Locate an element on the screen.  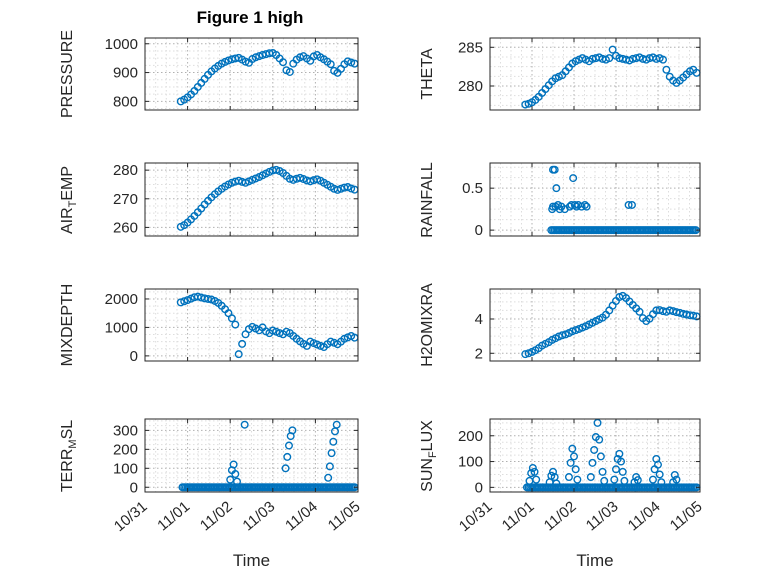
subplot-pressure: 800 900 1000 is located at coordinates (232, 73).